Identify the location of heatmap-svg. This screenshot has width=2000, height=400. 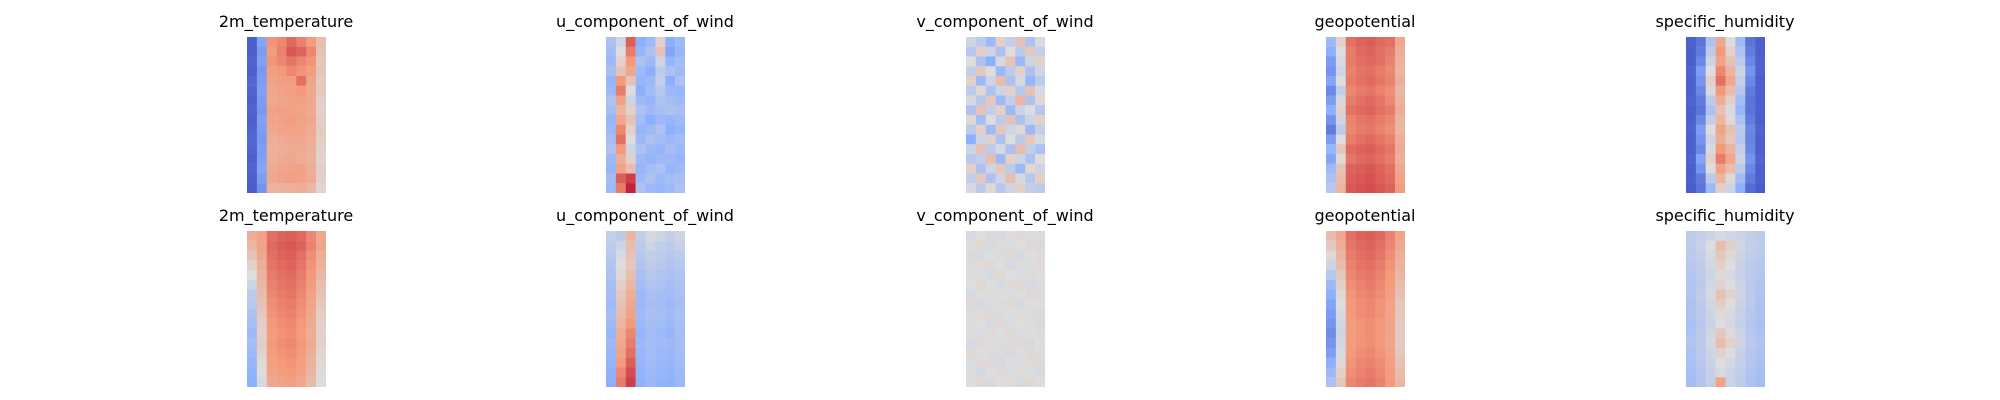
(645, 309).